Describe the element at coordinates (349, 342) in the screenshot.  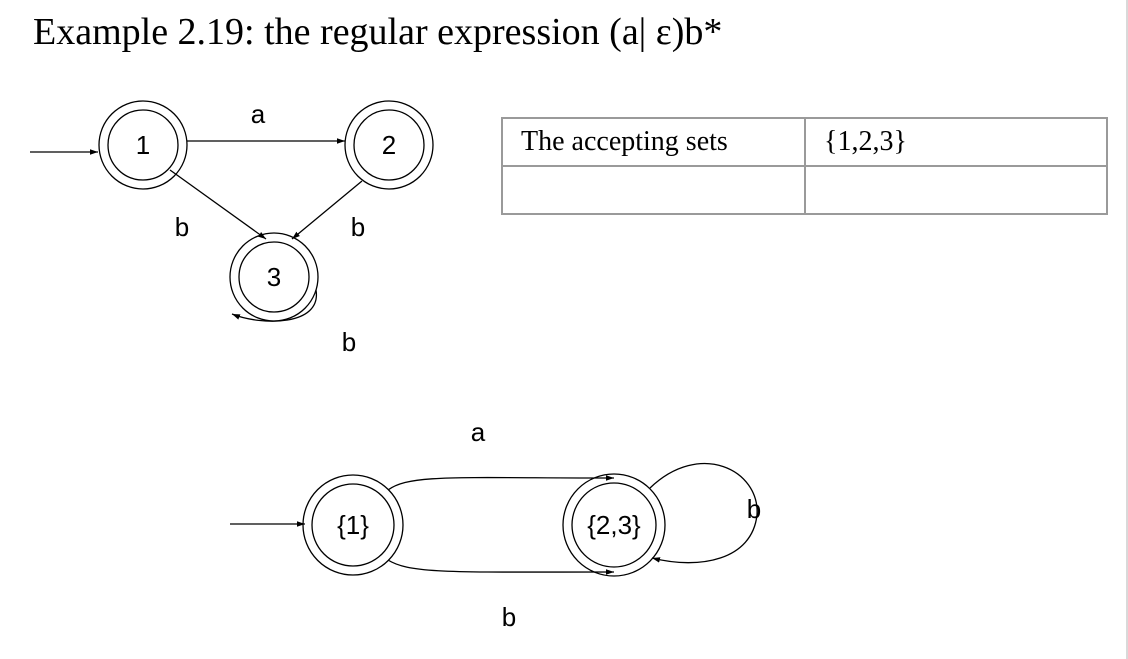
I see `nfa-loop-3-label: b` at that location.